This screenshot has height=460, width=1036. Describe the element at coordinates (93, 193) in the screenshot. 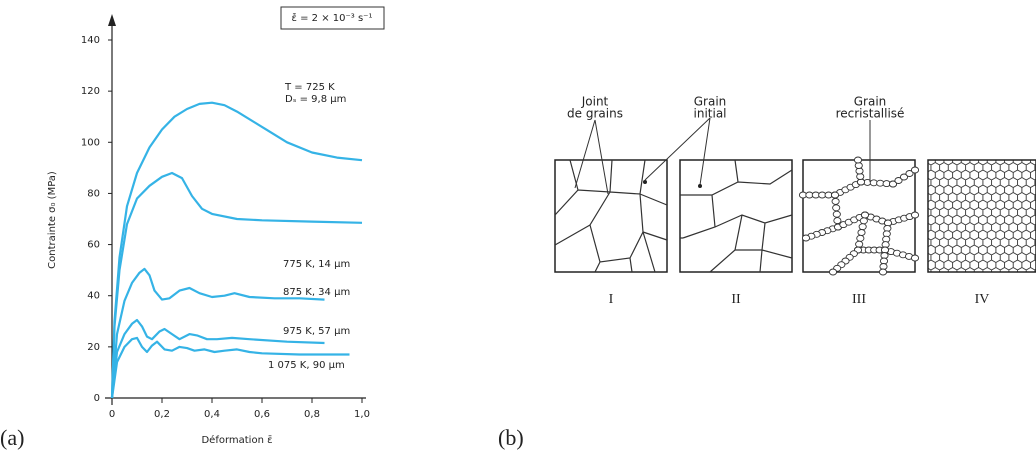

I see `y-tick-label: 80` at that location.